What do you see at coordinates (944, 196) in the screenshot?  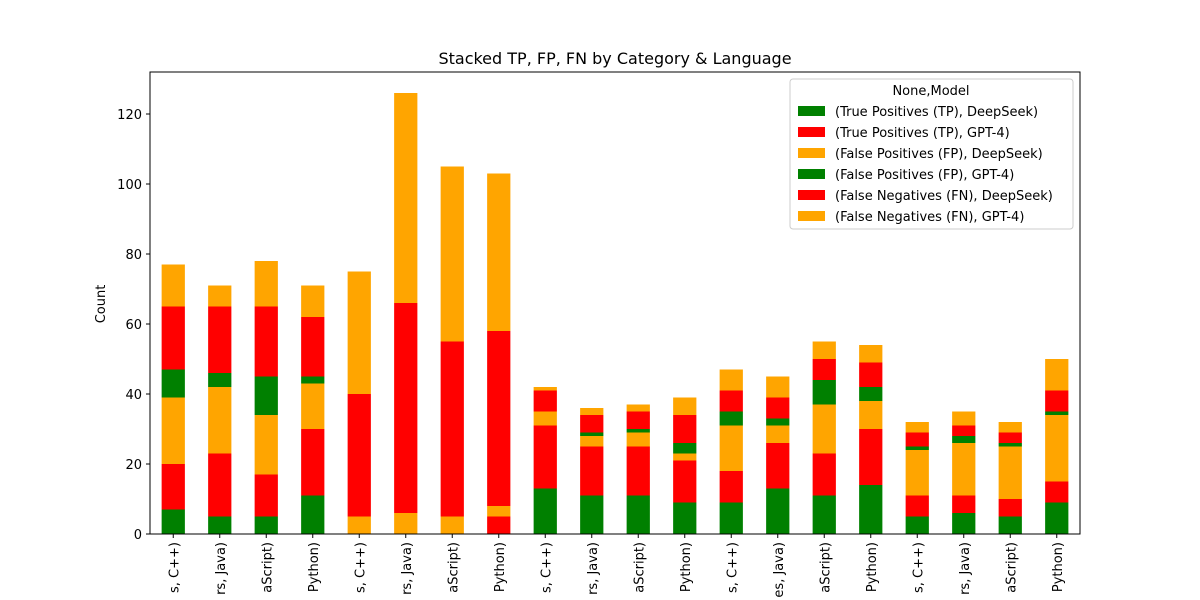 I see `legend-label-4: (False Negatives (FN), DeepSeek)` at bounding box center [944, 196].